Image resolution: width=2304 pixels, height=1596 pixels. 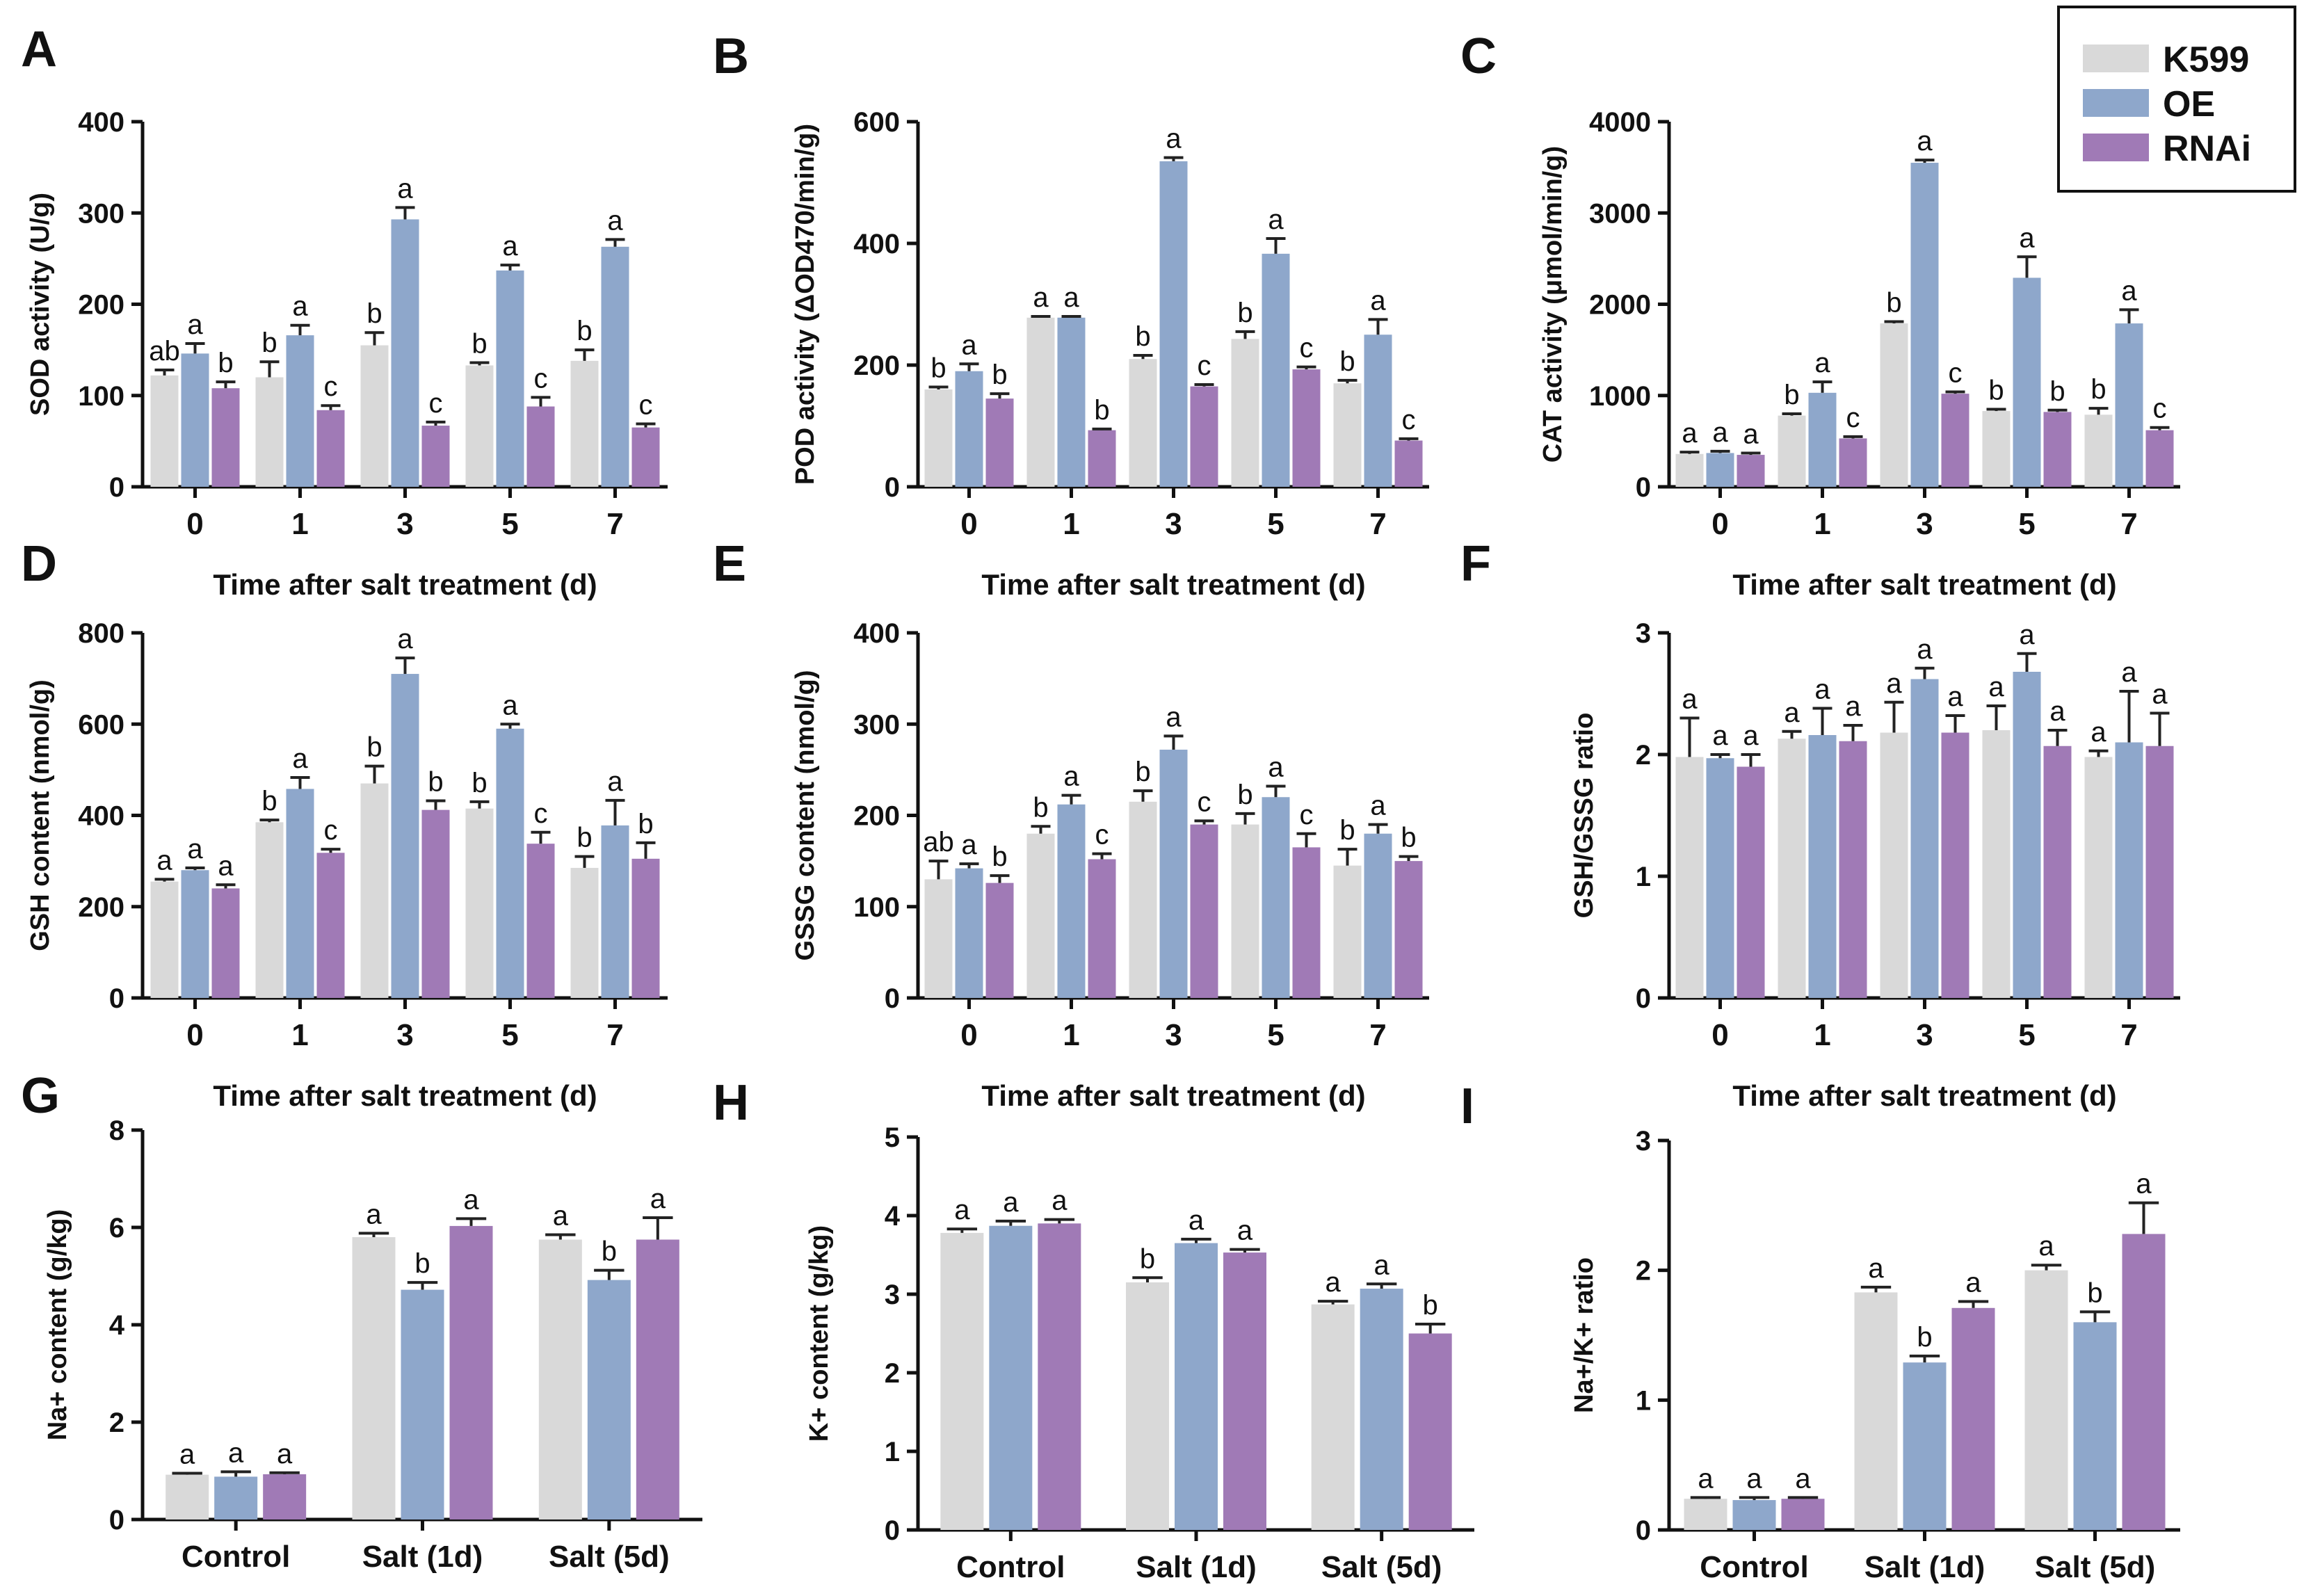 I want to click on y-tick-label: 300, so click(x=101, y=213).